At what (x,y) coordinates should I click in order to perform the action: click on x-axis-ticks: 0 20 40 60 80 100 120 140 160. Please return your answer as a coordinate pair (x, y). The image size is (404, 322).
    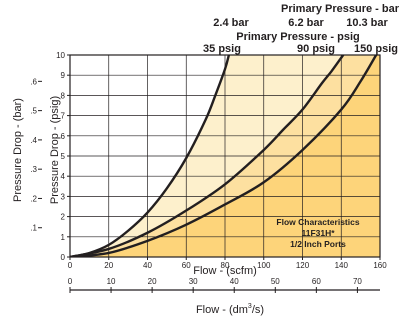
    Looking at the image, I should click on (227, 263).